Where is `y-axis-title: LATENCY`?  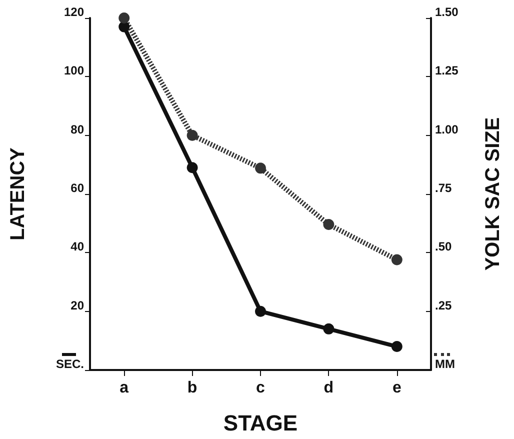 y-axis-title: LATENCY is located at coordinates (18, 193).